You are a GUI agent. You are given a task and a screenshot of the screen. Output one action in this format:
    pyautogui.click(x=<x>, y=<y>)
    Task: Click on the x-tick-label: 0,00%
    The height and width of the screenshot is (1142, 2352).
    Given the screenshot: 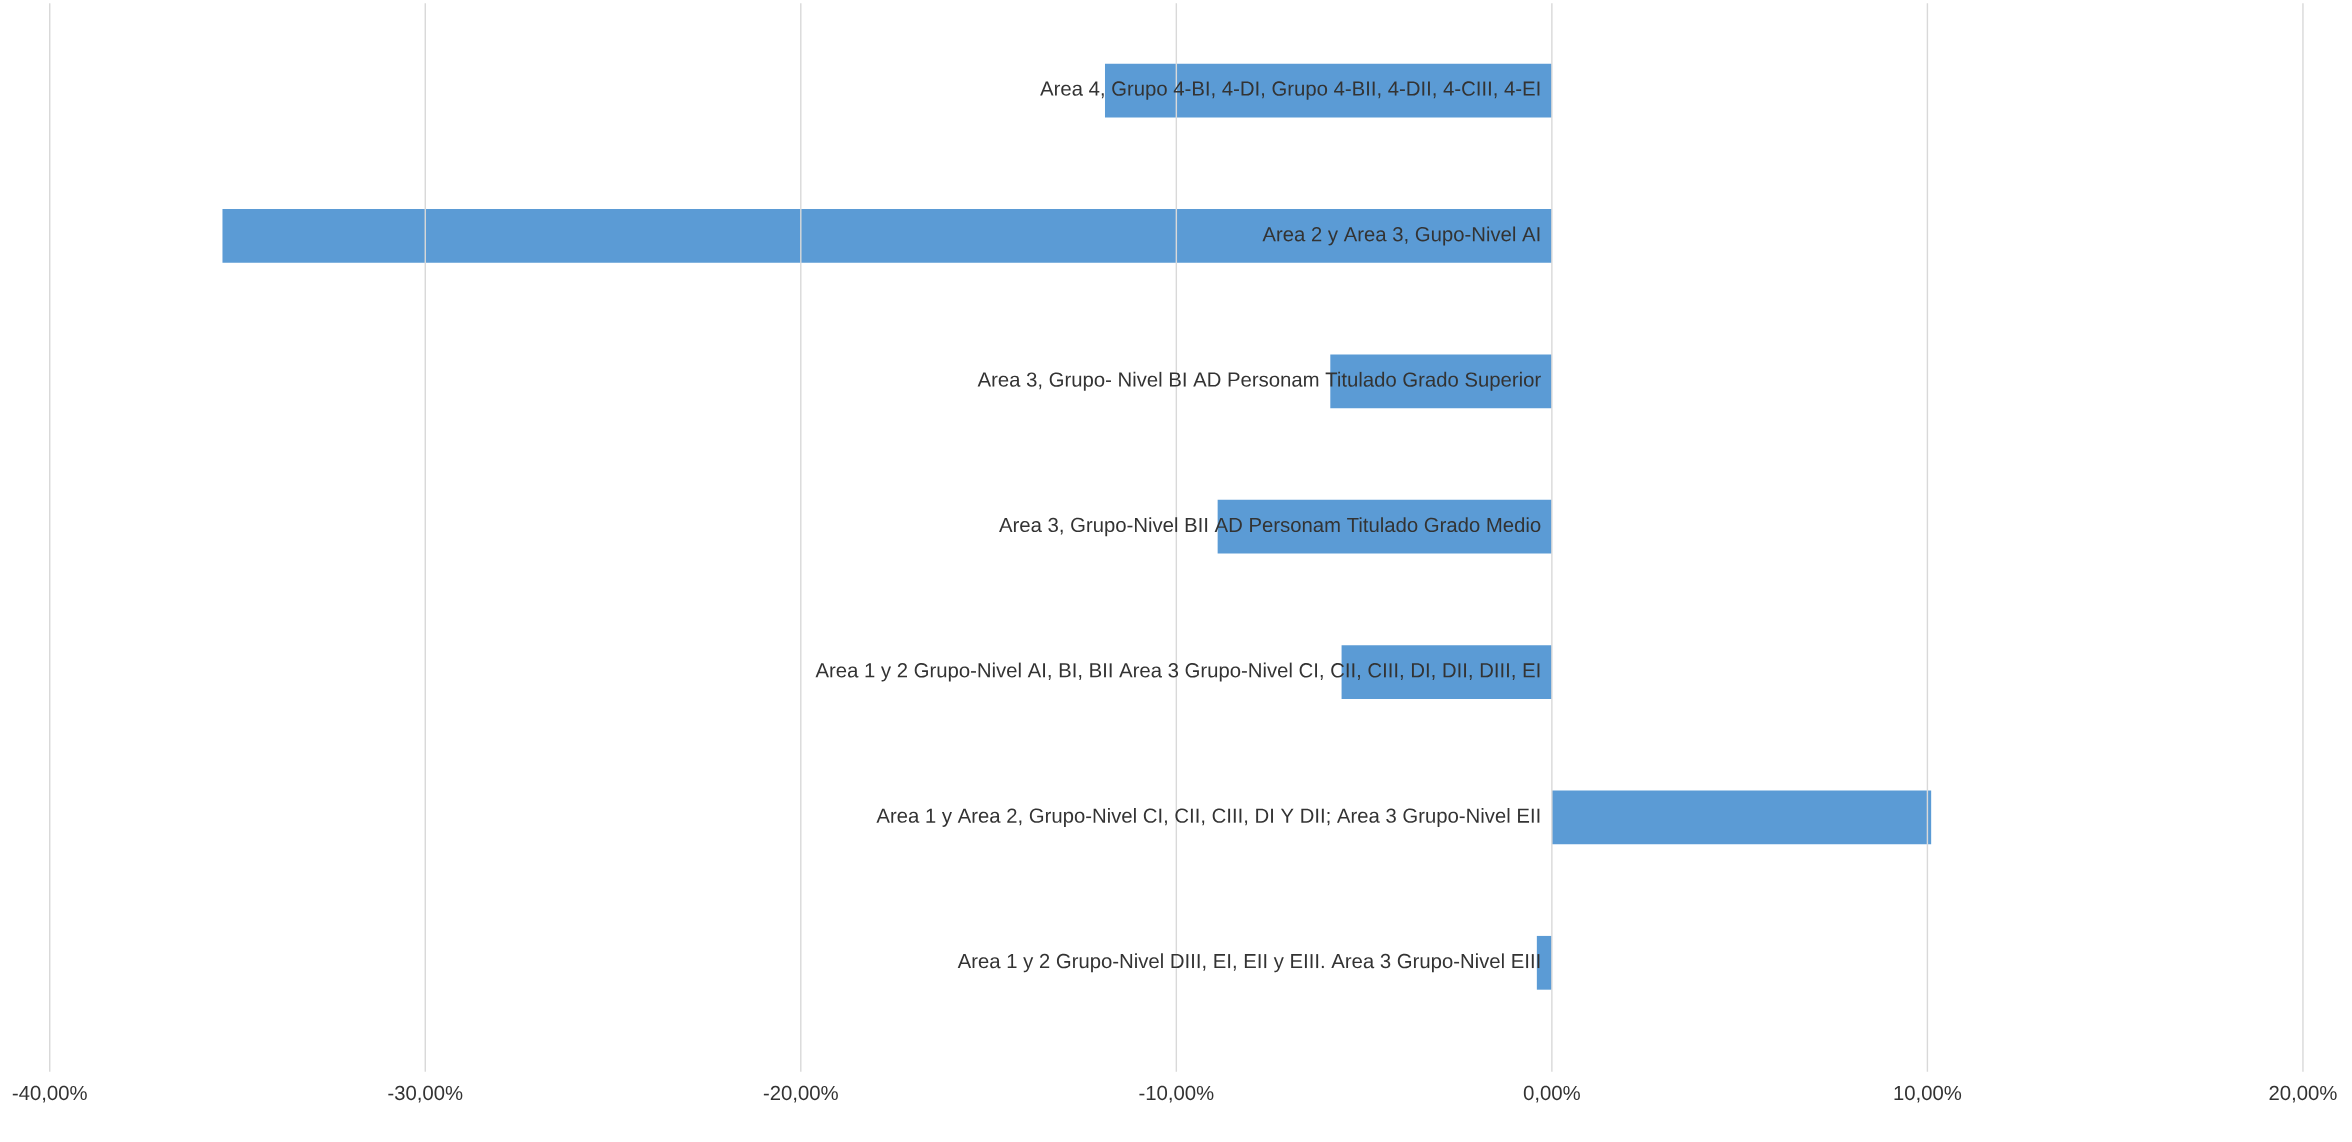 What is the action you would take?
    pyautogui.click(x=1551, y=1094)
    